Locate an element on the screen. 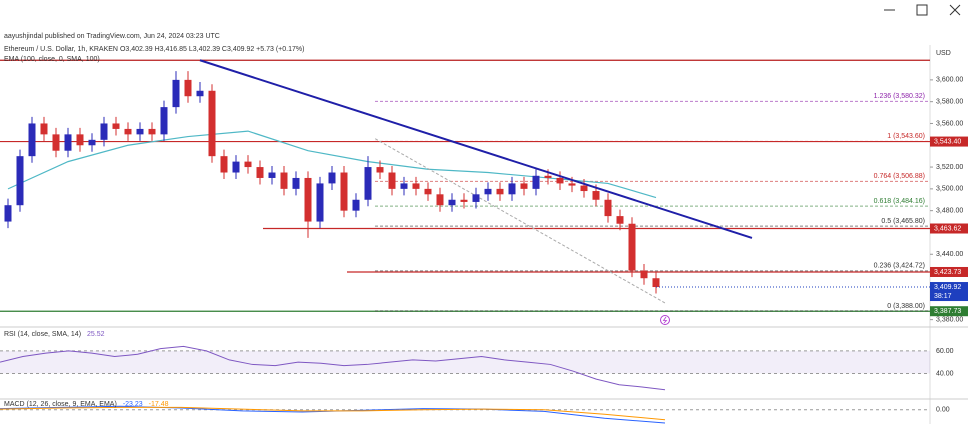  price-tag-label: 3,387.73 is located at coordinates (947, 311).